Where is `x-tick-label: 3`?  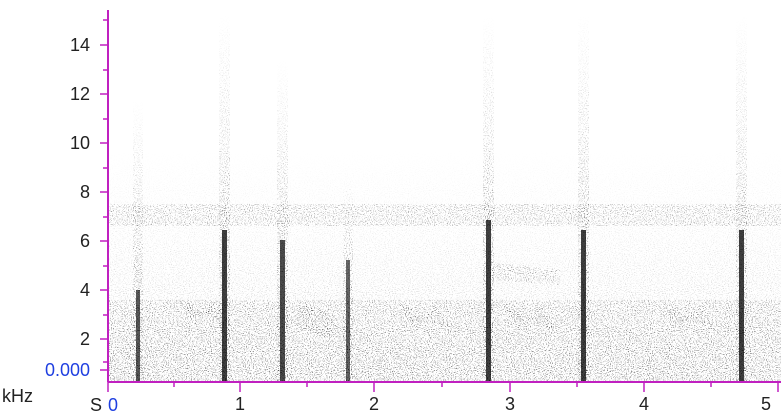 x-tick-label: 3 is located at coordinates (509, 404).